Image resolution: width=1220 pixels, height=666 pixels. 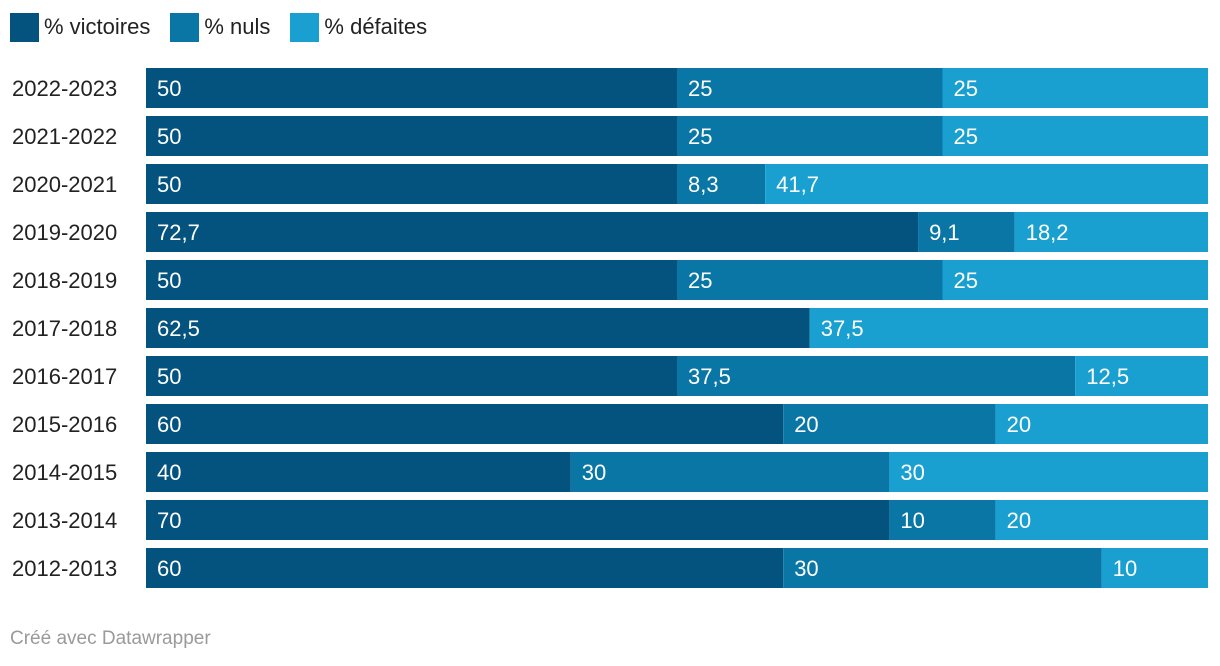 I want to click on legend-item-defaites: % défaites, so click(x=359, y=27).